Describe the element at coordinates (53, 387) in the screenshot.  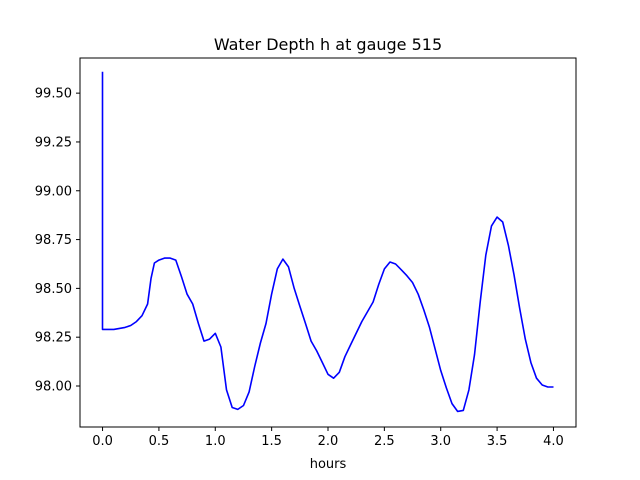
I see `y-tick-label: 98.00` at that location.